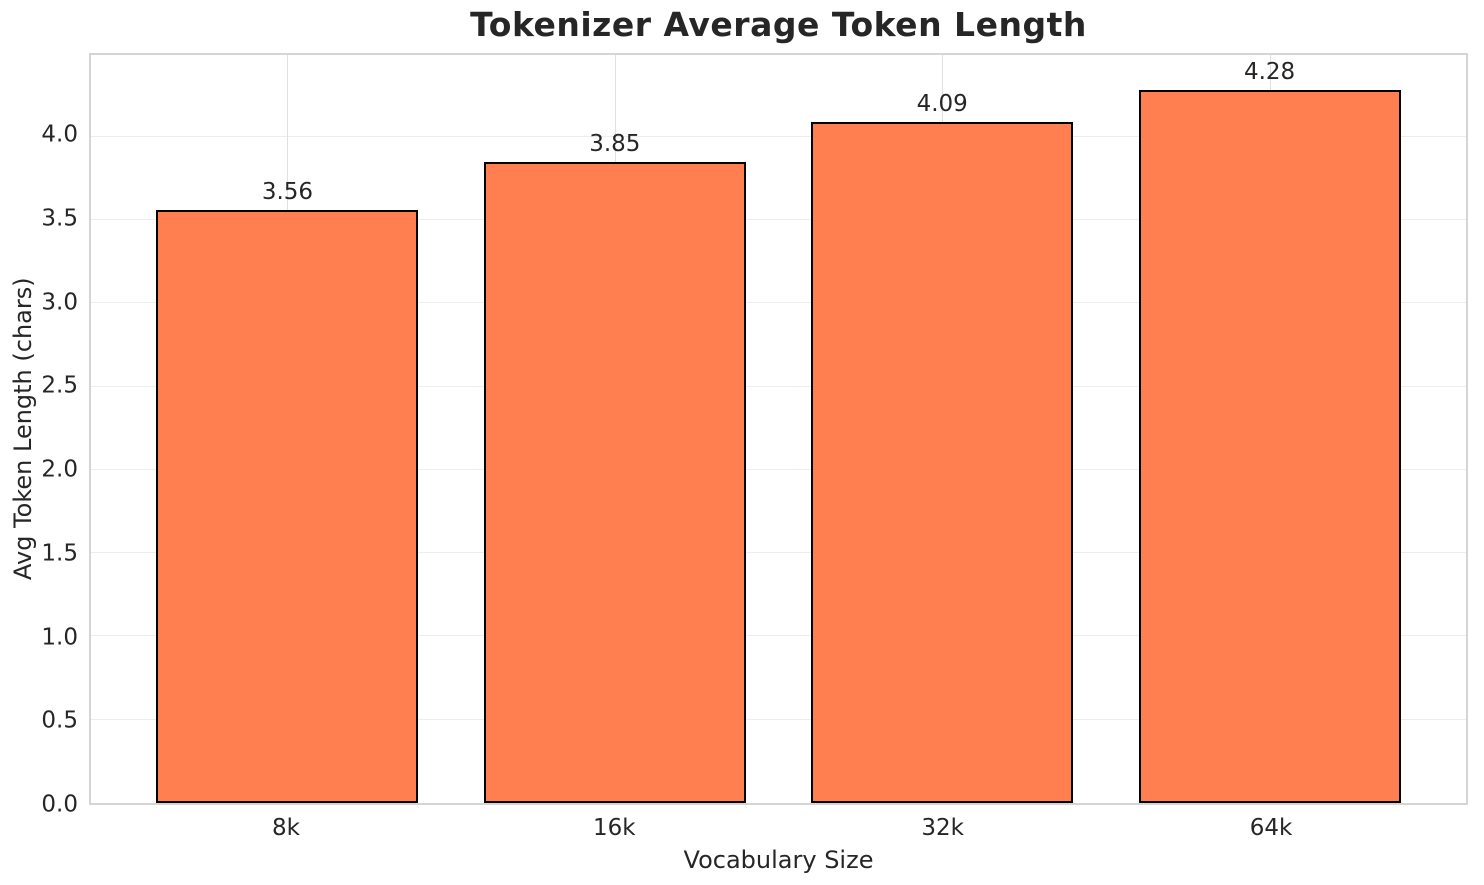 Image resolution: width=1484 pixels, height=885 pixels. I want to click on chart-title: Tokenizer Average Token Length, so click(778, 24).